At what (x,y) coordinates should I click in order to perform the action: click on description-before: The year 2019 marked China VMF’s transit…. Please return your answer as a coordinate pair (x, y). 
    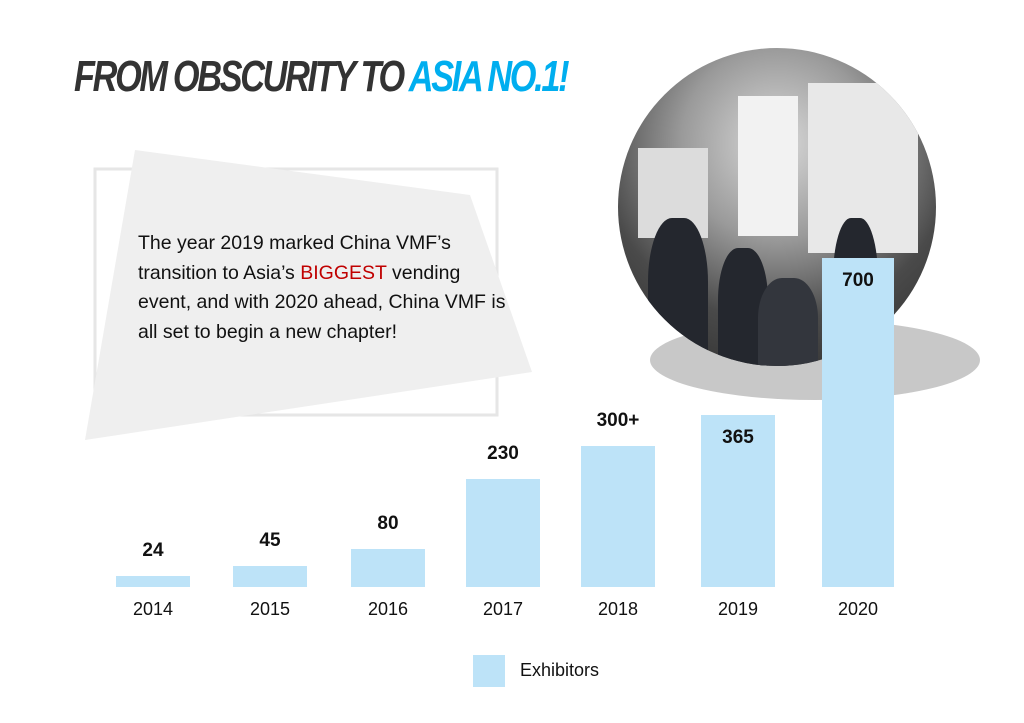
    Looking at the image, I should click on (294, 258).